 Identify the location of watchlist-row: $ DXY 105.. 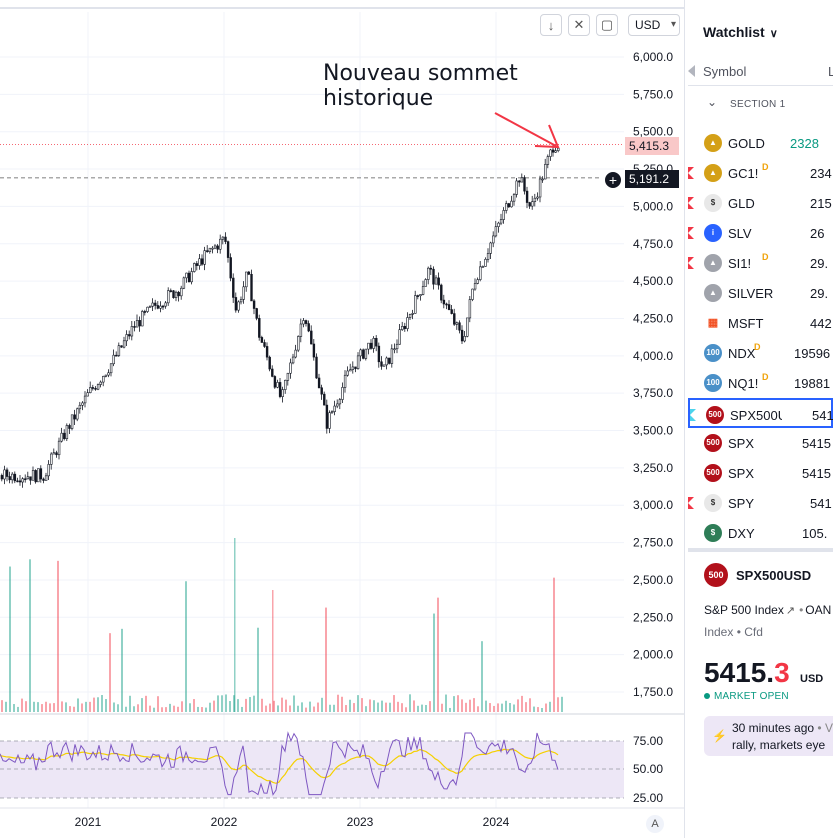
(760, 533).